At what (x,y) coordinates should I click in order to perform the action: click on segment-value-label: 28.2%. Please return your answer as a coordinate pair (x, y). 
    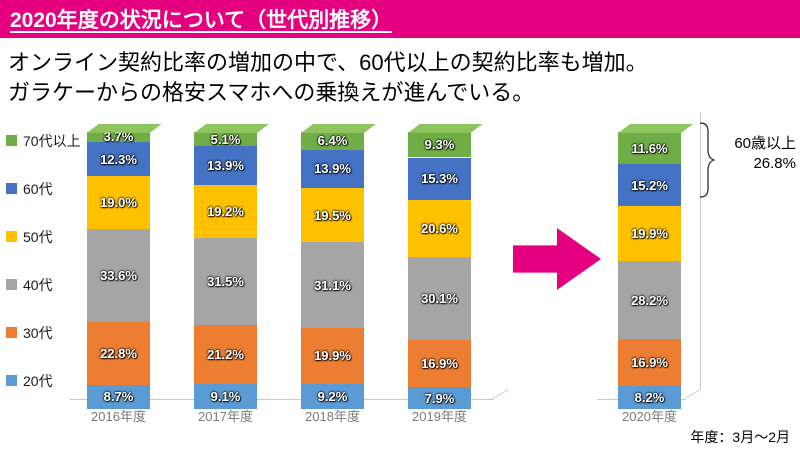
    Looking at the image, I should click on (649, 300).